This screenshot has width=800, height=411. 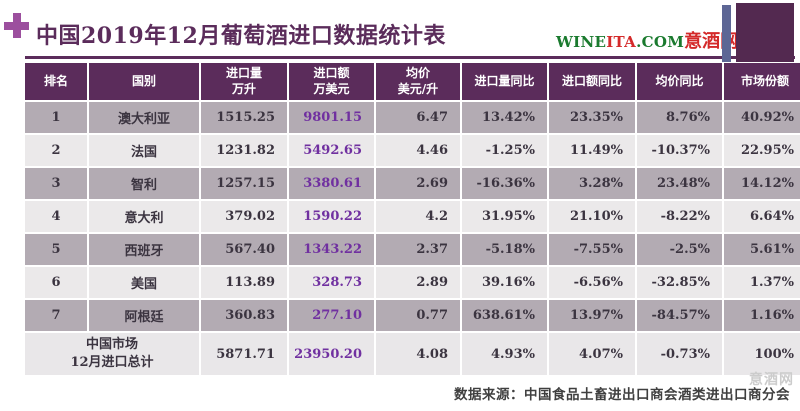 I want to click on cell-country: 西班牙, so click(x=144, y=249).